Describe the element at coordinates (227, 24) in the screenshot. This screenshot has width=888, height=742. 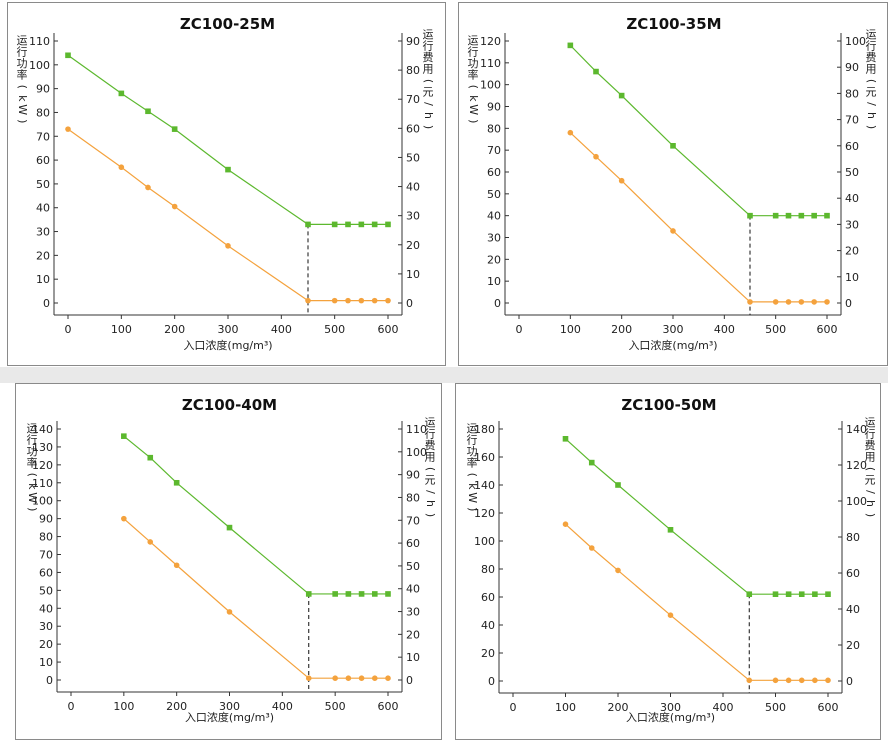
I see `chart-title: ZC100-25M` at that location.